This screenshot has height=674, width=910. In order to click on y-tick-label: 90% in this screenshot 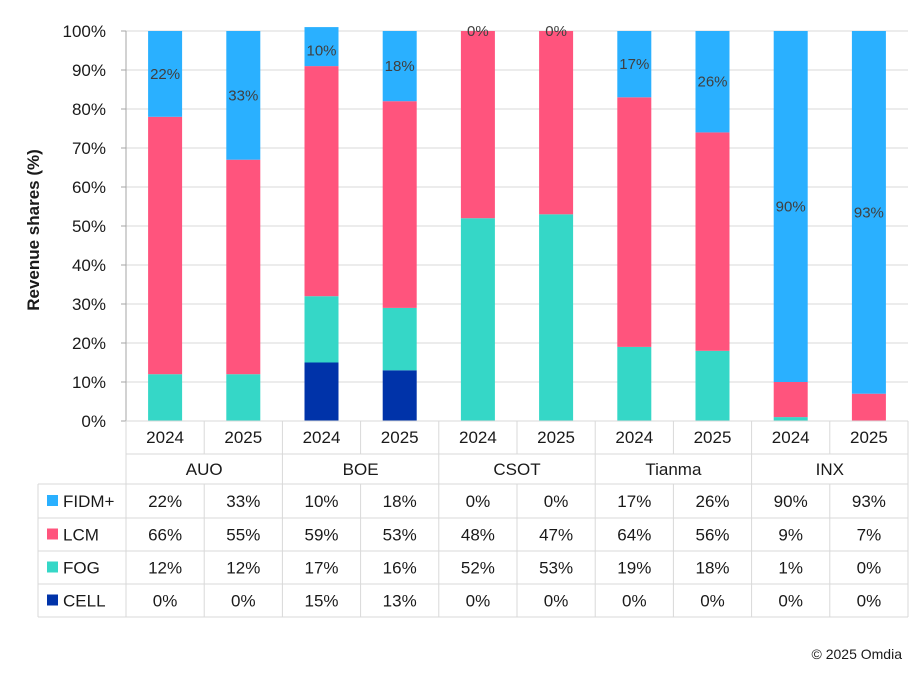, I will do `click(89, 70)`.